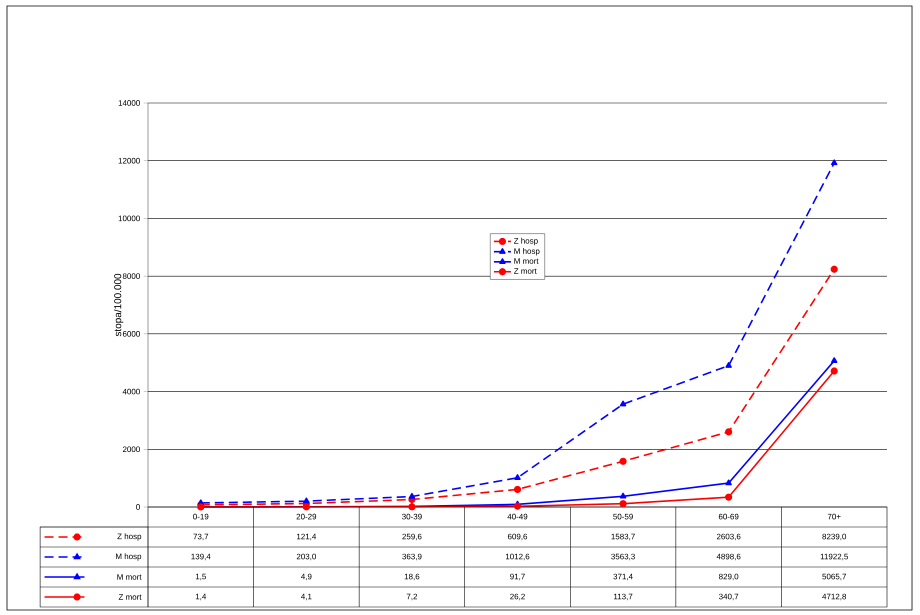 The image size is (920, 615). I want to click on y-axis-title: stopa/100.000, so click(119, 305).